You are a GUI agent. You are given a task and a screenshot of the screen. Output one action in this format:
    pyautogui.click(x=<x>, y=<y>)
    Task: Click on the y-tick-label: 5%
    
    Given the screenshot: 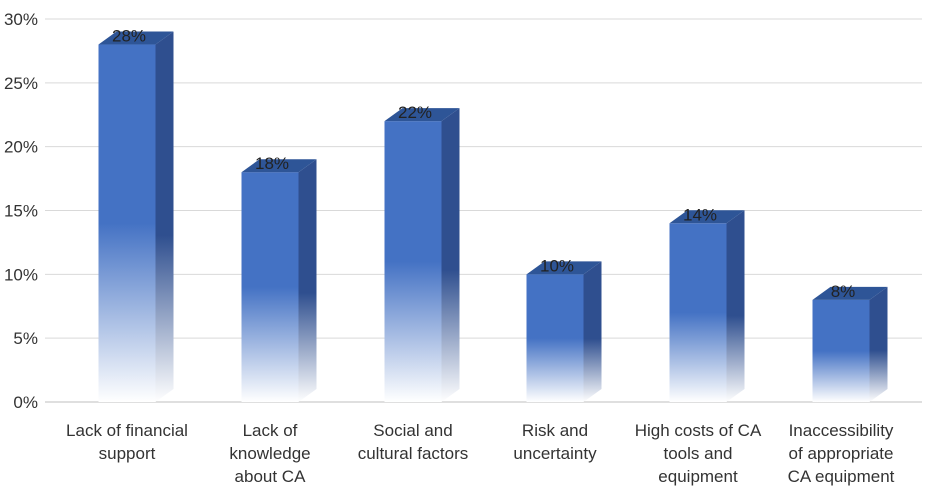 What is the action you would take?
    pyautogui.click(x=25, y=338)
    